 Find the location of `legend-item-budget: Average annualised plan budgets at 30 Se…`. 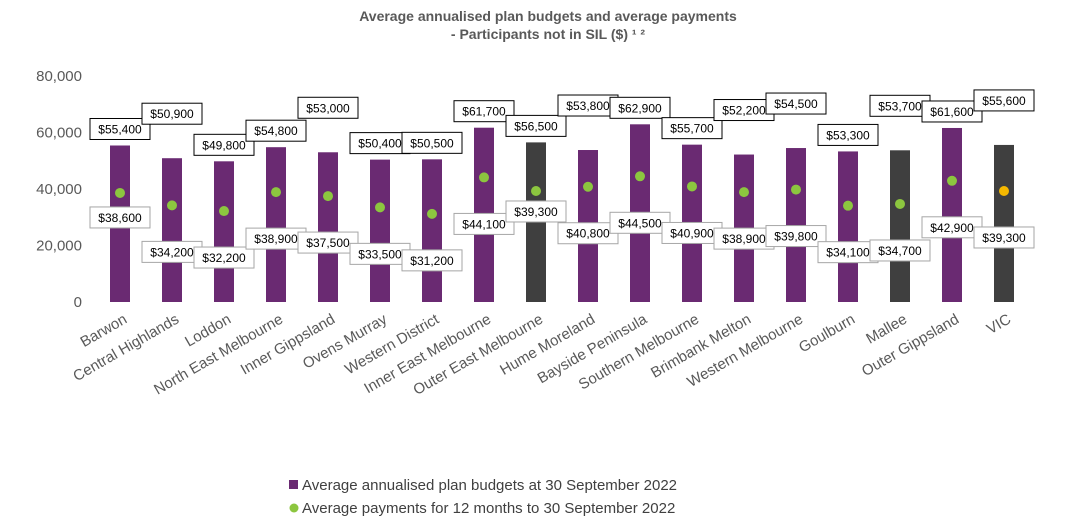

legend-item-budget: Average annualised plan budgets at 30 Se… is located at coordinates (483, 485).